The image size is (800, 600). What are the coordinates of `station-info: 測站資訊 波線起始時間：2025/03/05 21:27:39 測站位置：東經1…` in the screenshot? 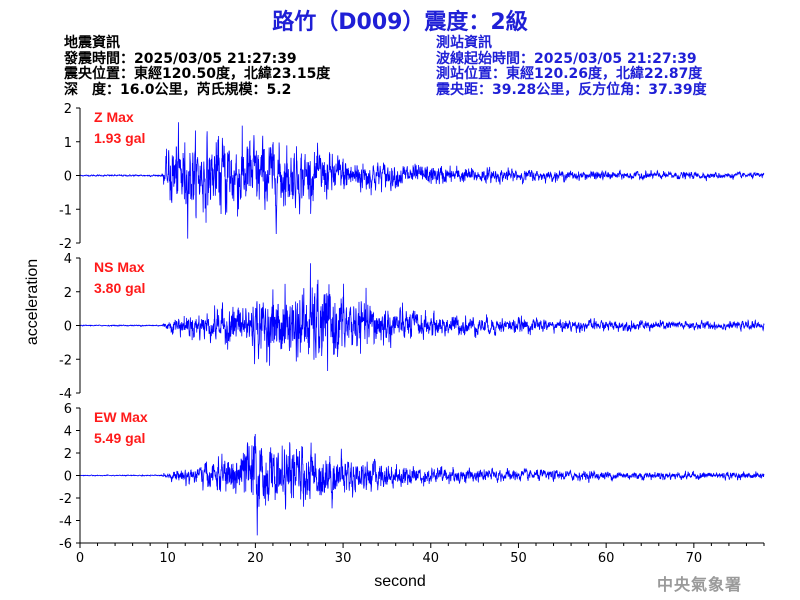 It's located at (571, 66).